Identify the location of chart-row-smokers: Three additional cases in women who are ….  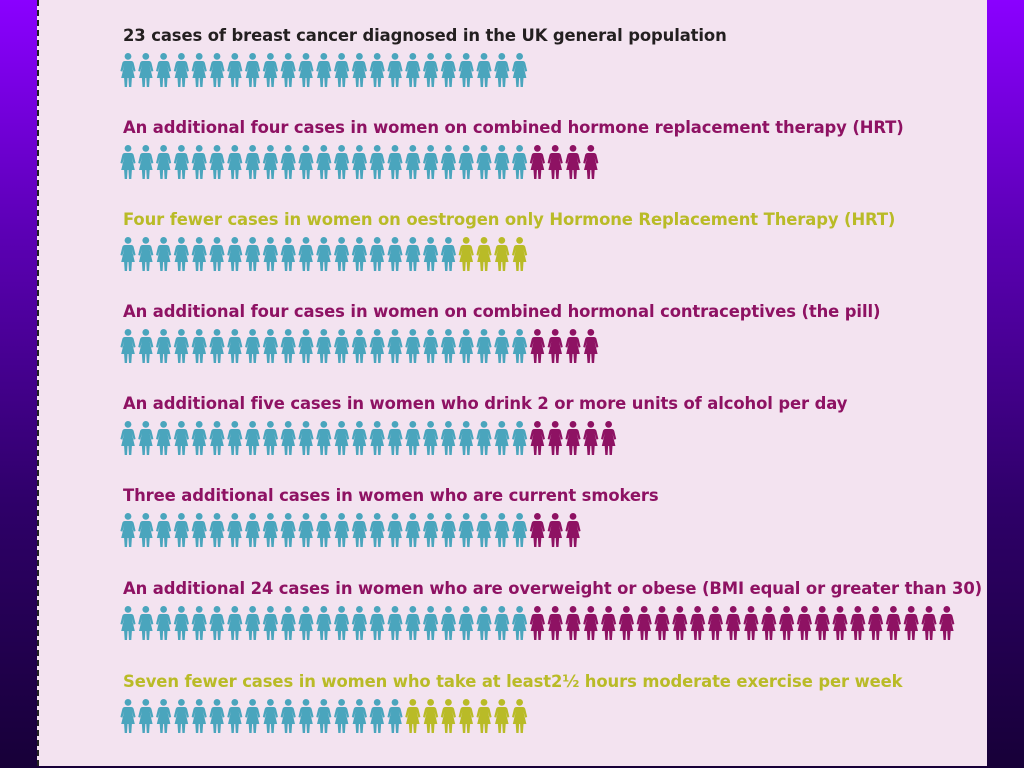
(559, 506).